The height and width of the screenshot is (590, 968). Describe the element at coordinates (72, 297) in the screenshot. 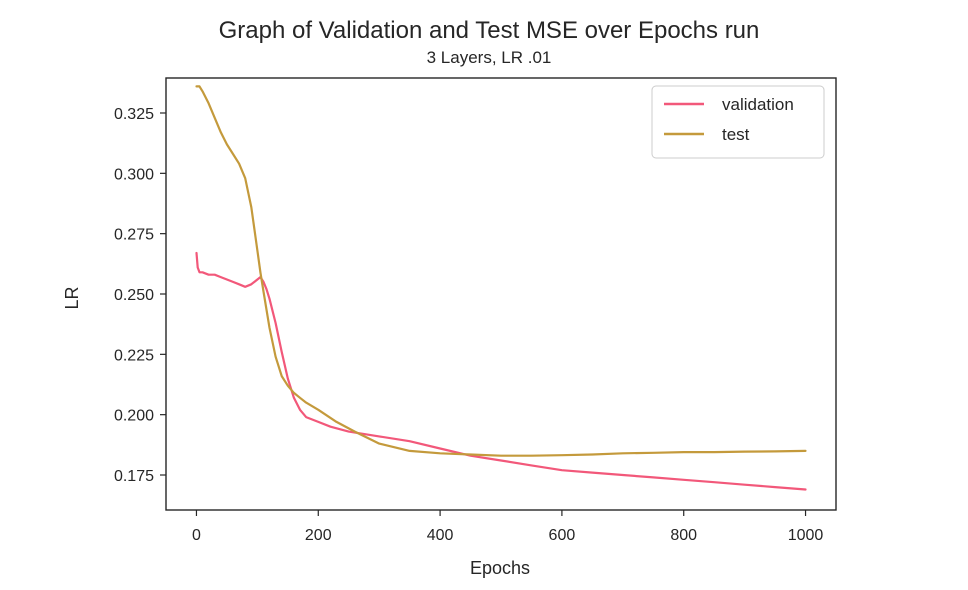

I see `y-axis-label: LR` at that location.